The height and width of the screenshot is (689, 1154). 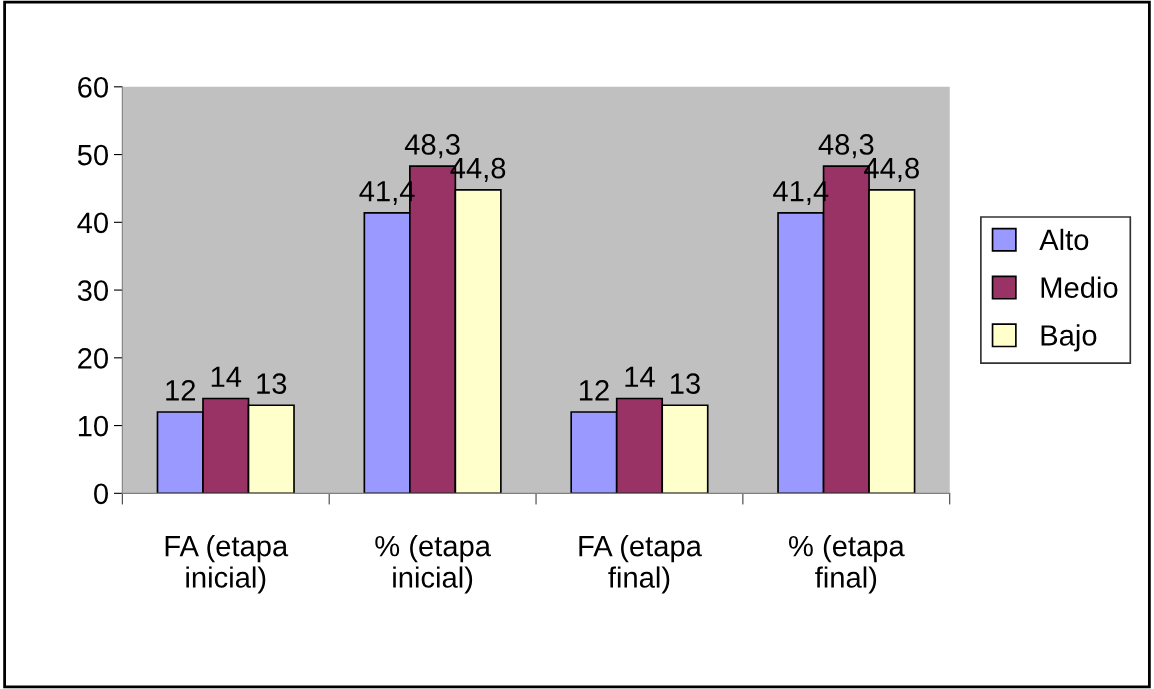 What do you see at coordinates (93, 426) in the screenshot?
I see `y-tick-label: 10` at bounding box center [93, 426].